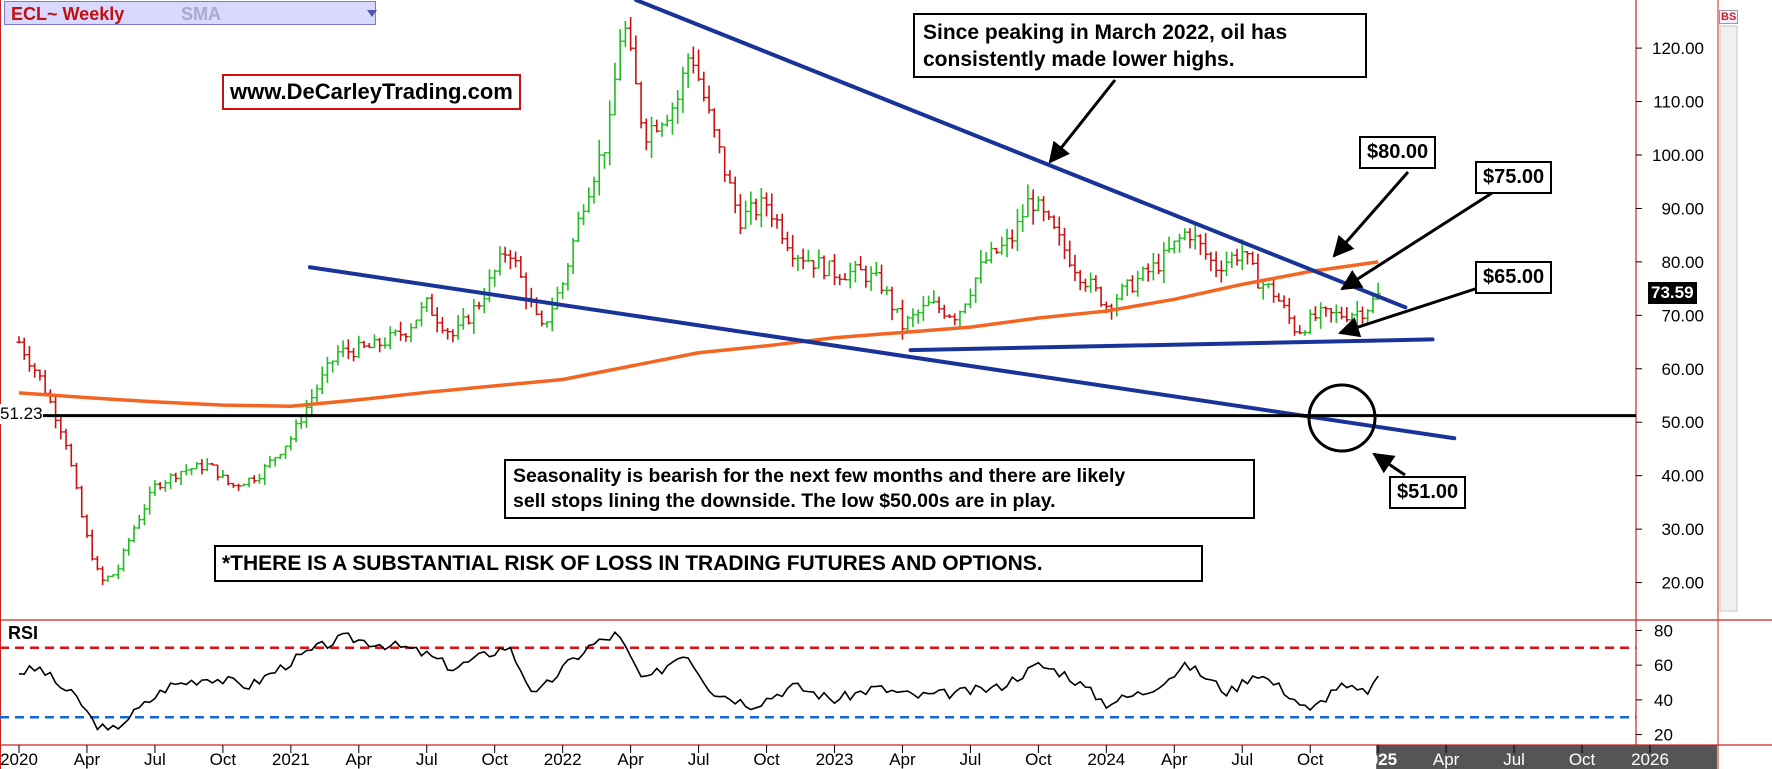  I want to click on time-tick-label: 2025, so click(1378, 759).